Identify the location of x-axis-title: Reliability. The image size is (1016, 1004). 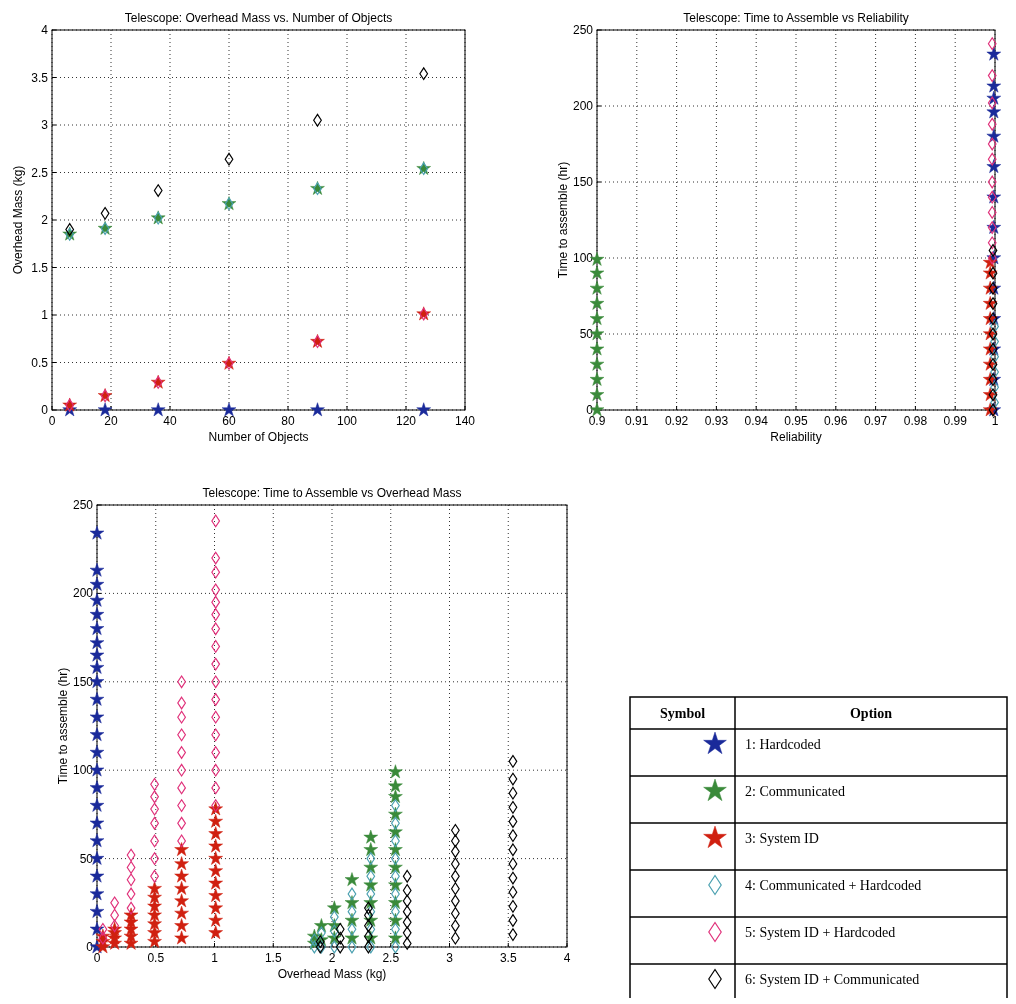
(796, 437).